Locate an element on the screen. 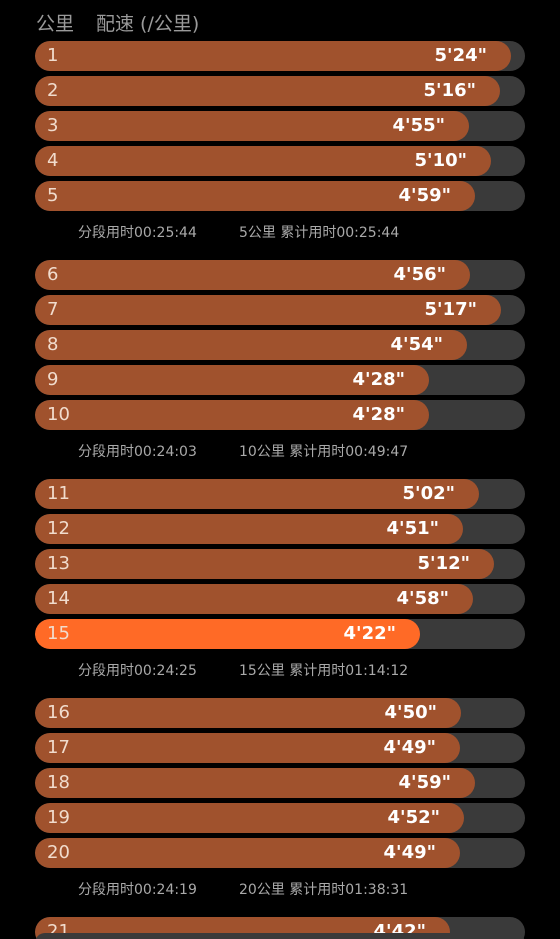  split-row: 20 4'49" is located at coordinates (280, 853).